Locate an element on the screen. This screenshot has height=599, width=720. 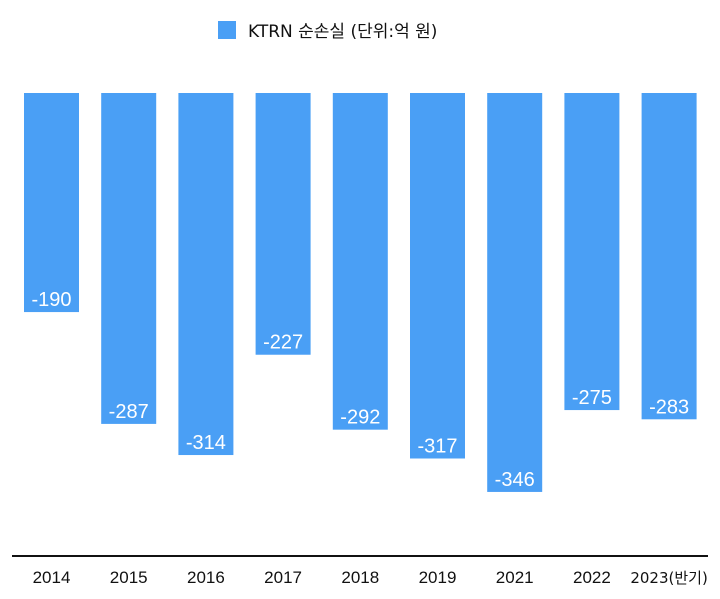
x-tick-label: 2015 is located at coordinates (129, 577).